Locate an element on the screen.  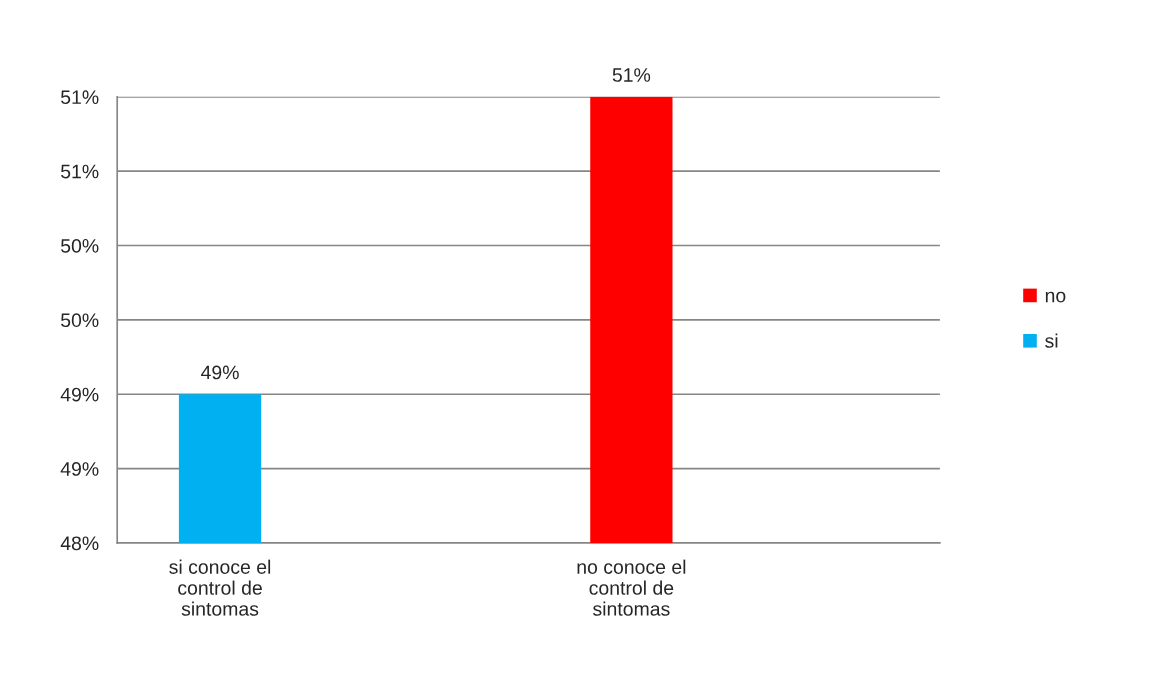
data-label: 49% is located at coordinates (220, 372).